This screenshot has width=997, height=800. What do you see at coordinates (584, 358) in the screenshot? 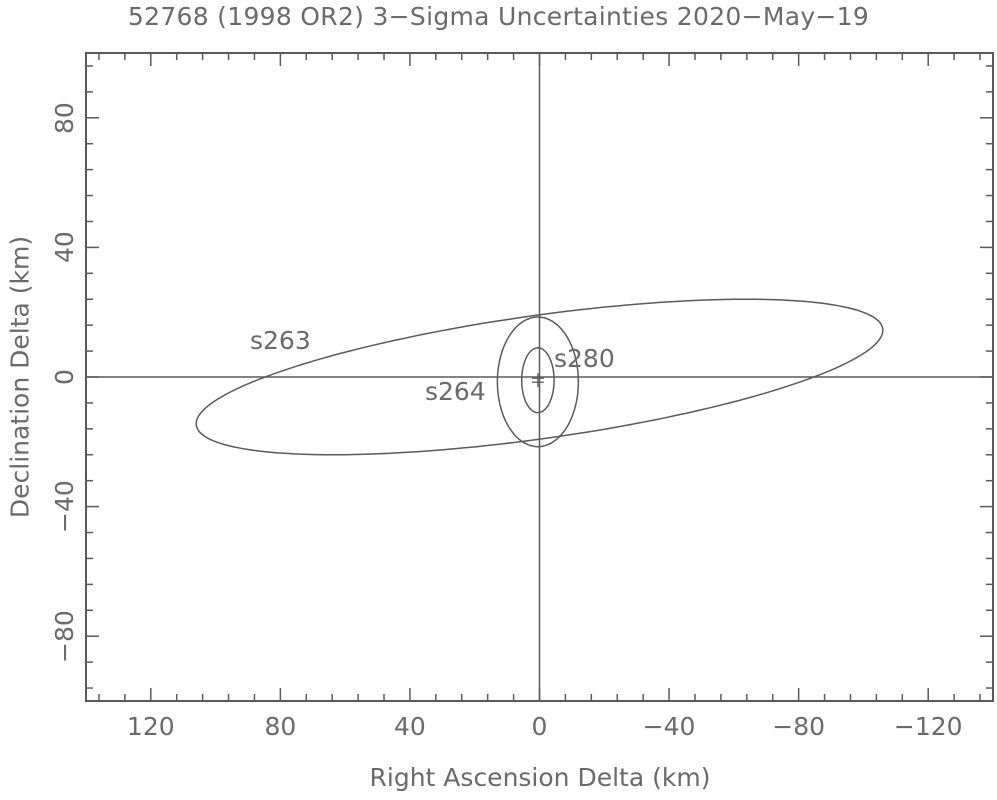
I see `label-s280: s280` at bounding box center [584, 358].